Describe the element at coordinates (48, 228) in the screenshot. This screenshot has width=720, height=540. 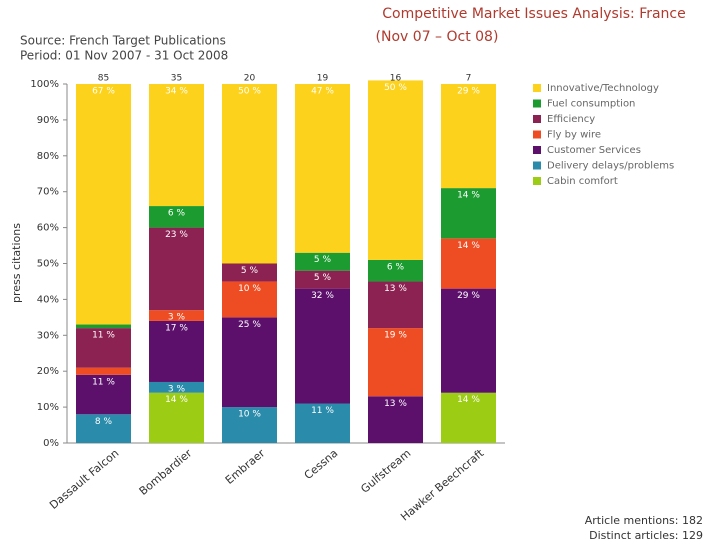
I see `y-tick-label: 60%` at that location.